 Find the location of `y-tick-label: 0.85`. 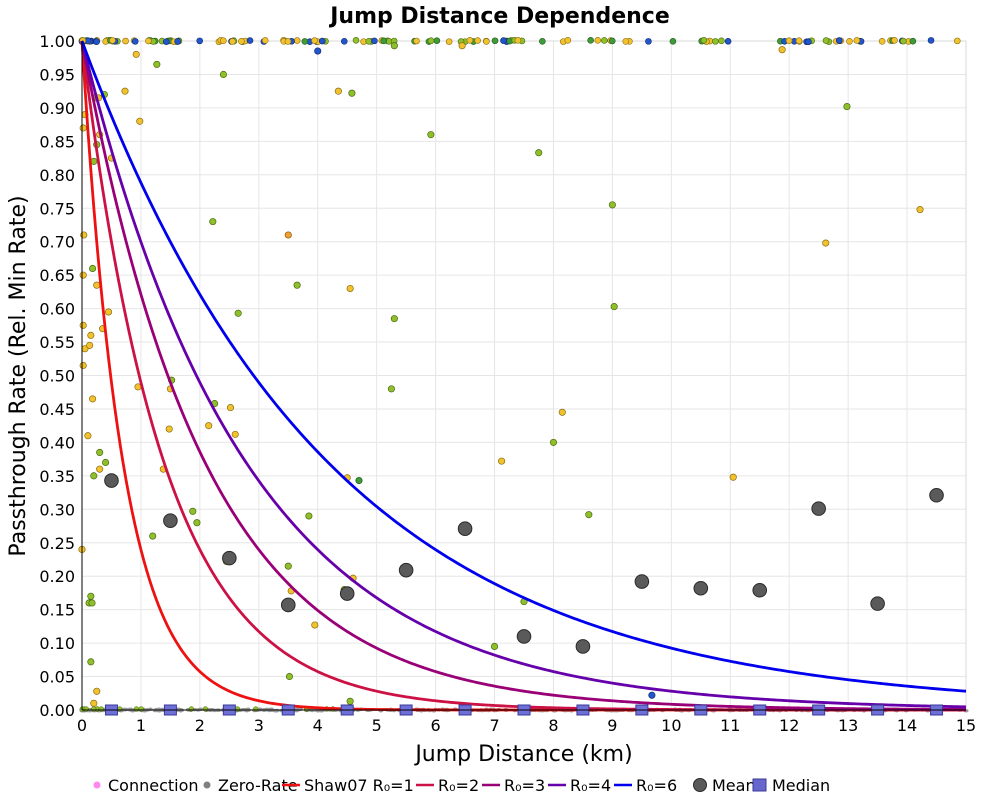

y-tick-label: 0.85 is located at coordinates (57, 141).